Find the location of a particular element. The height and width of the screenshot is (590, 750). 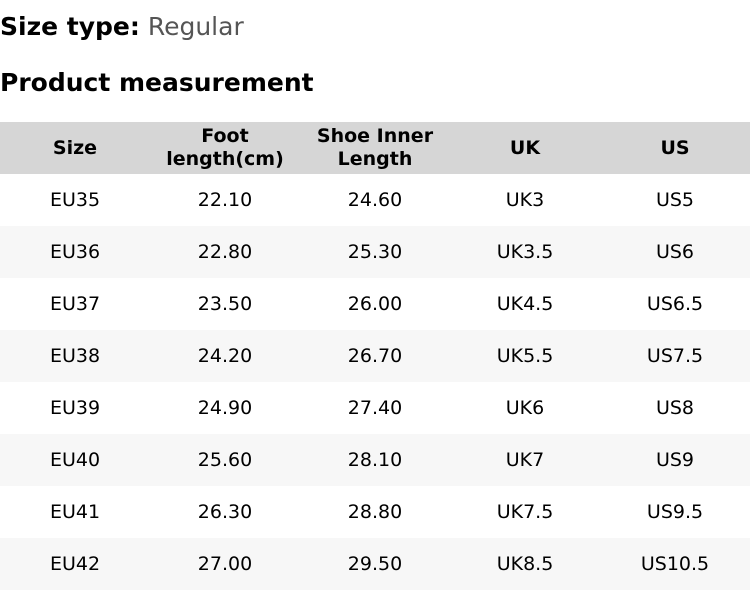

table-cell: US6 is located at coordinates (675, 252).